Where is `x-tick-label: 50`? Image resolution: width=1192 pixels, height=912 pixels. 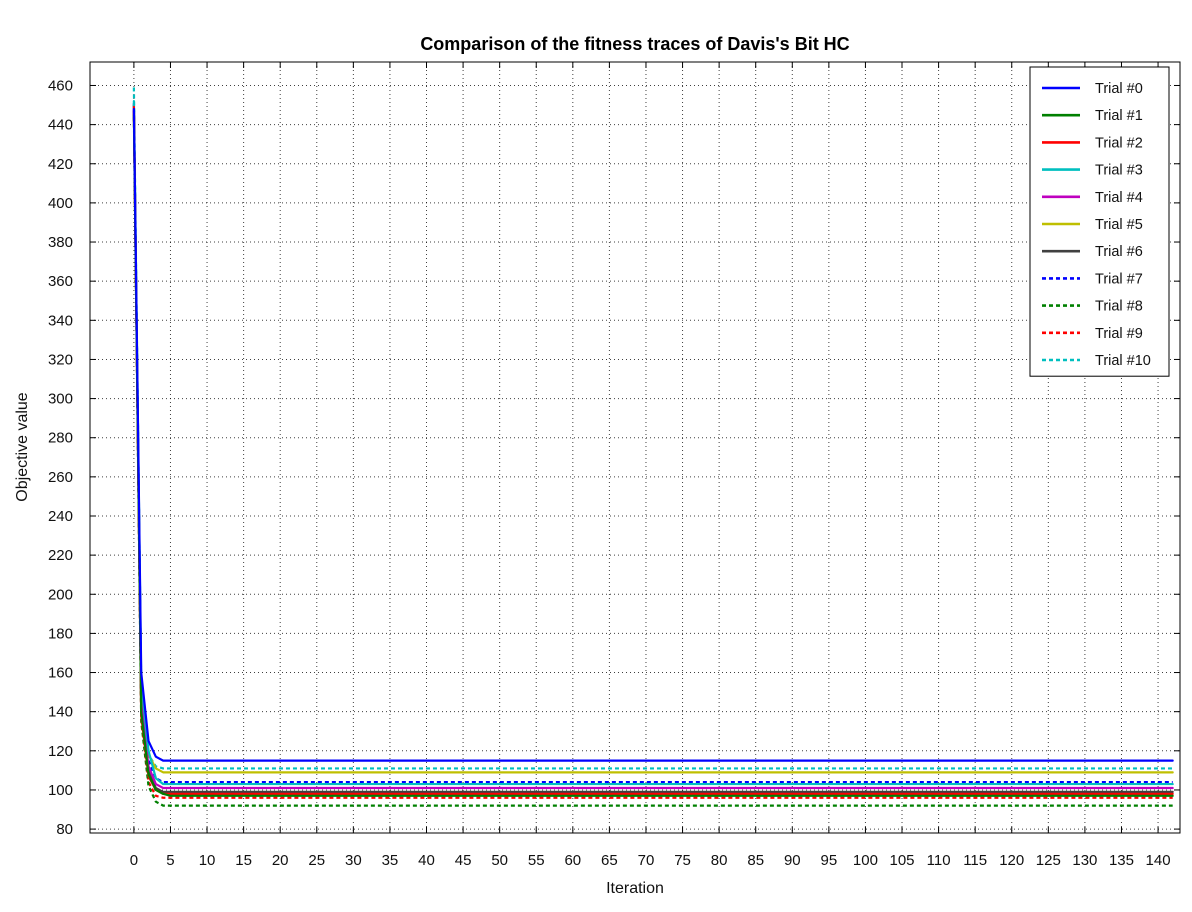
x-tick-label: 50 is located at coordinates (499, 860).